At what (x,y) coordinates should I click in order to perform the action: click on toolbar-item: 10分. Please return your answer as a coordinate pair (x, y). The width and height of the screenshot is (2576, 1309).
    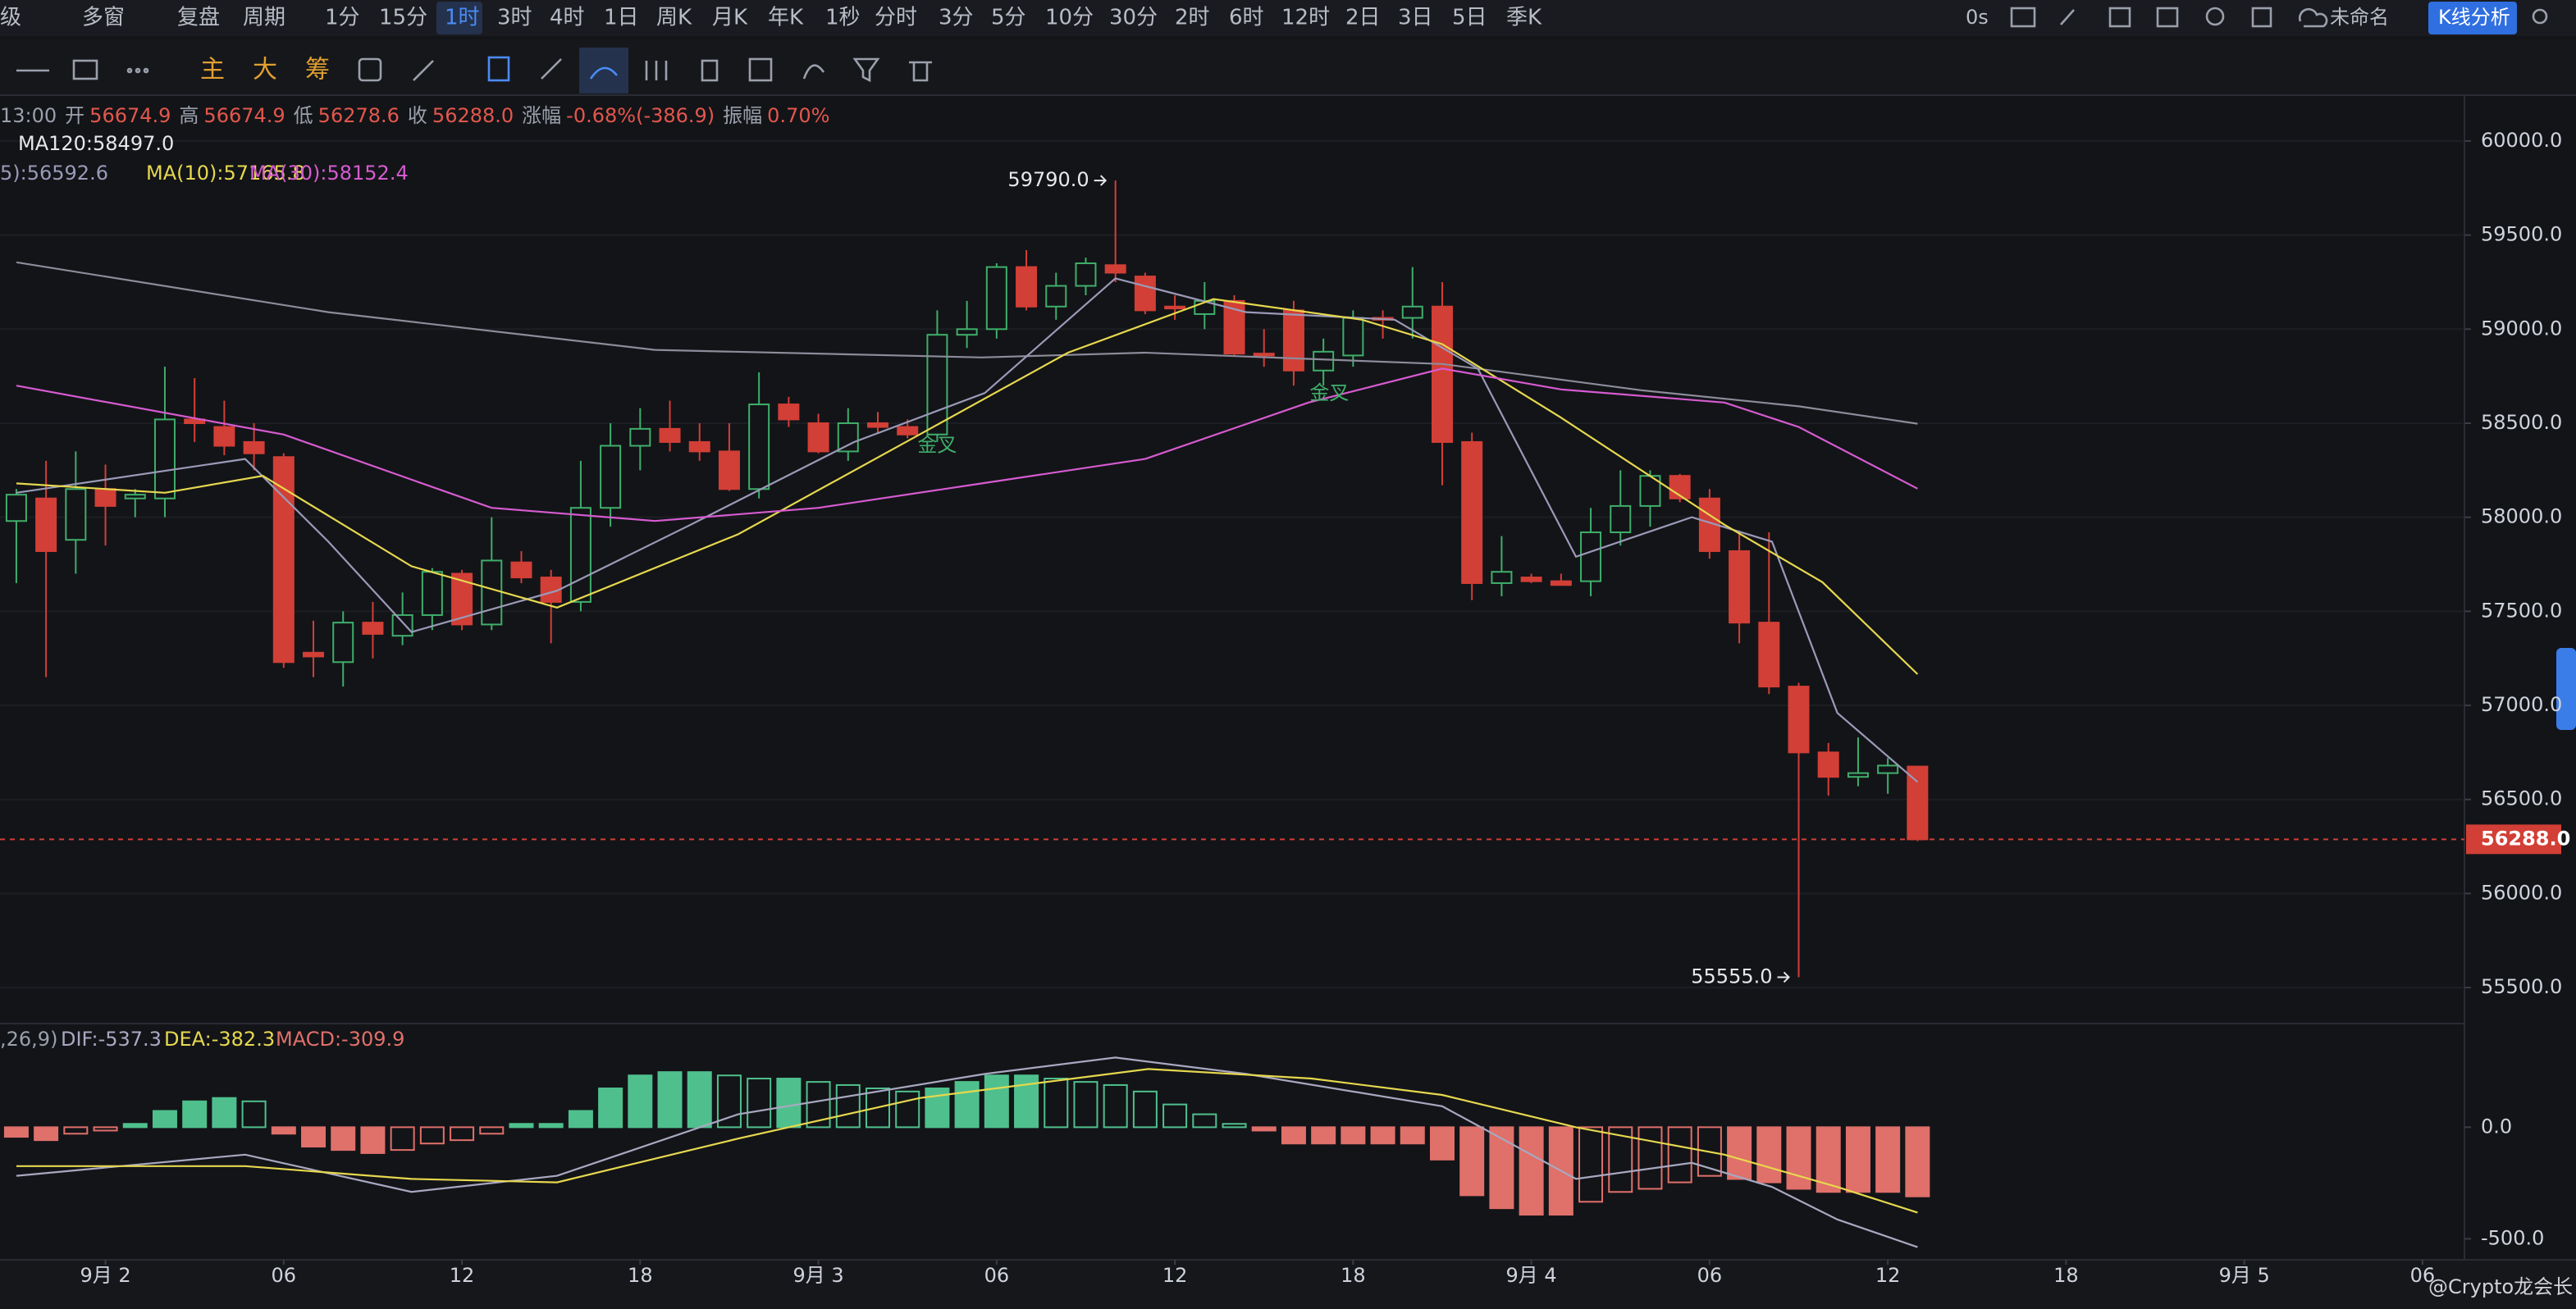
    Looking at the image, I should click on (1070, 18).